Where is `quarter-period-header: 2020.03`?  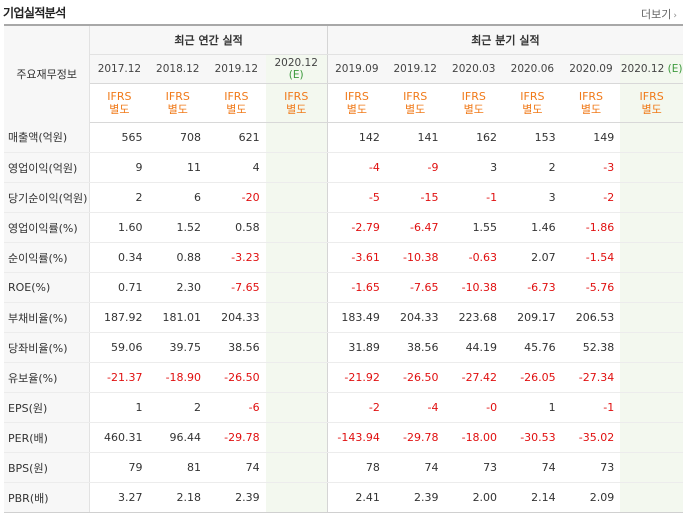
quarter-period-header: 2020.03 is located at coordinates (474, 69).